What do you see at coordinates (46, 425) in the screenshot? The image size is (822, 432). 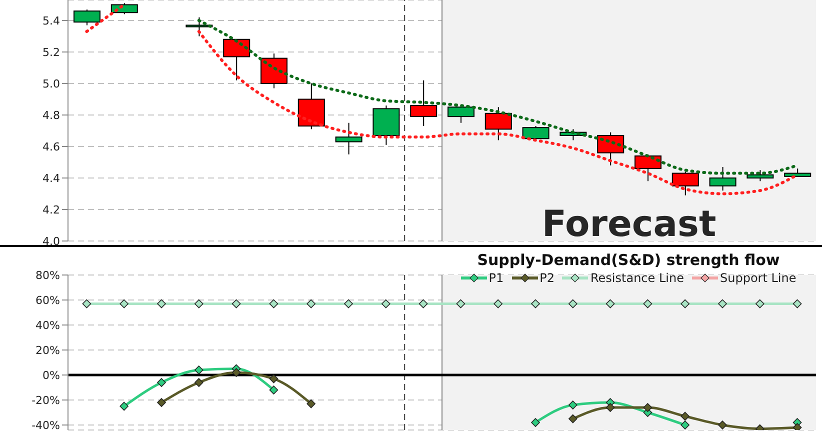 I see `y-tick-label: -40%` at bounding box center [46, 425].